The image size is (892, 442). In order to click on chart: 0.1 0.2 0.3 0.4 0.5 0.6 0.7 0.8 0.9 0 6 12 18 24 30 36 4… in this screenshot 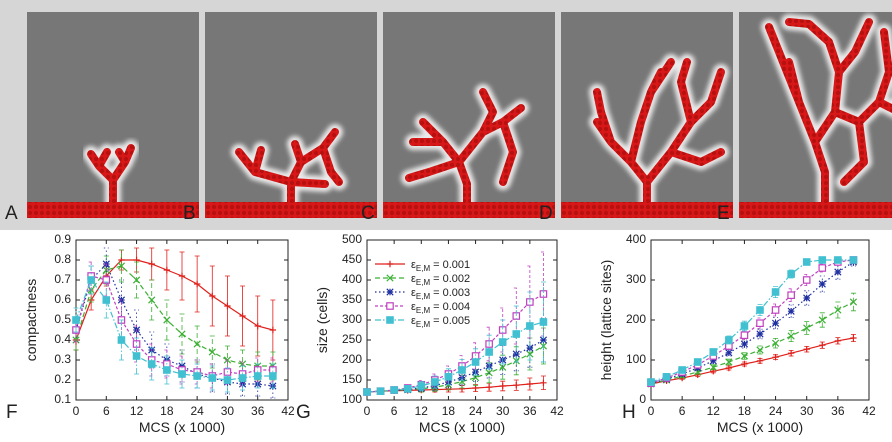, I will do `click(150, 333)`.